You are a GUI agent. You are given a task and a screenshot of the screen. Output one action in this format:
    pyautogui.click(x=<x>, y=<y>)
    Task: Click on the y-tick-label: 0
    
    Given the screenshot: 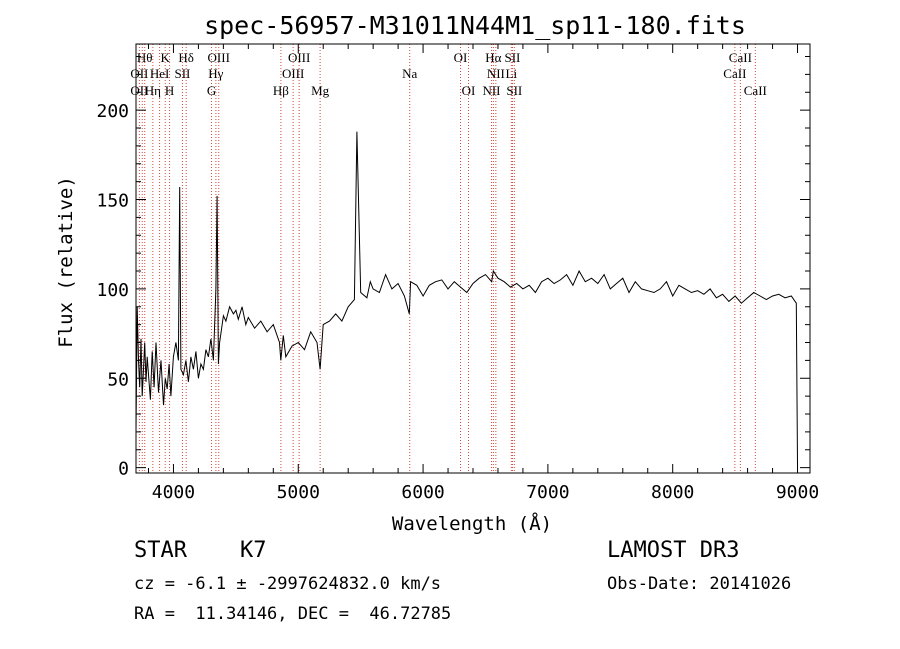 What is the action you would take?
    pyautogui.click(x=123, y=469)
    